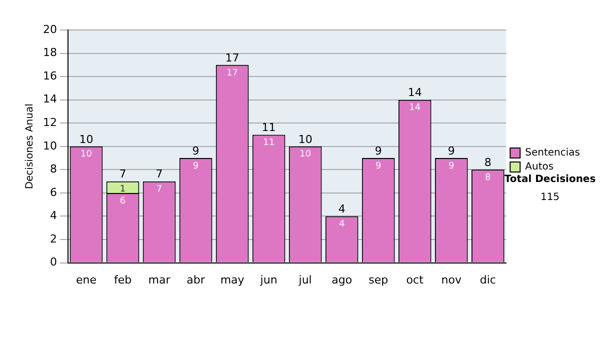 This screenshot has height=340, width=600. What do you see at coordinates (488, 279) in the screenshot?
I see `x-tick-label: dic` at bounding box center [488, 279].